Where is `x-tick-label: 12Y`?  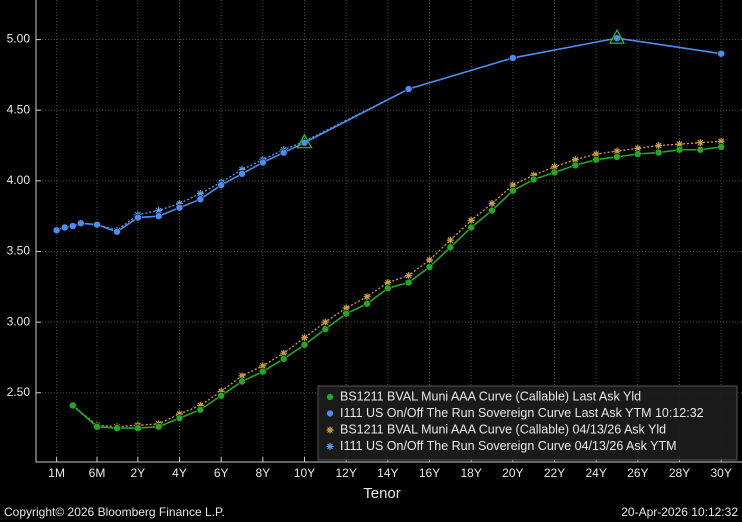 x-tick-label: 12Y is located at coordinates (345, 473).